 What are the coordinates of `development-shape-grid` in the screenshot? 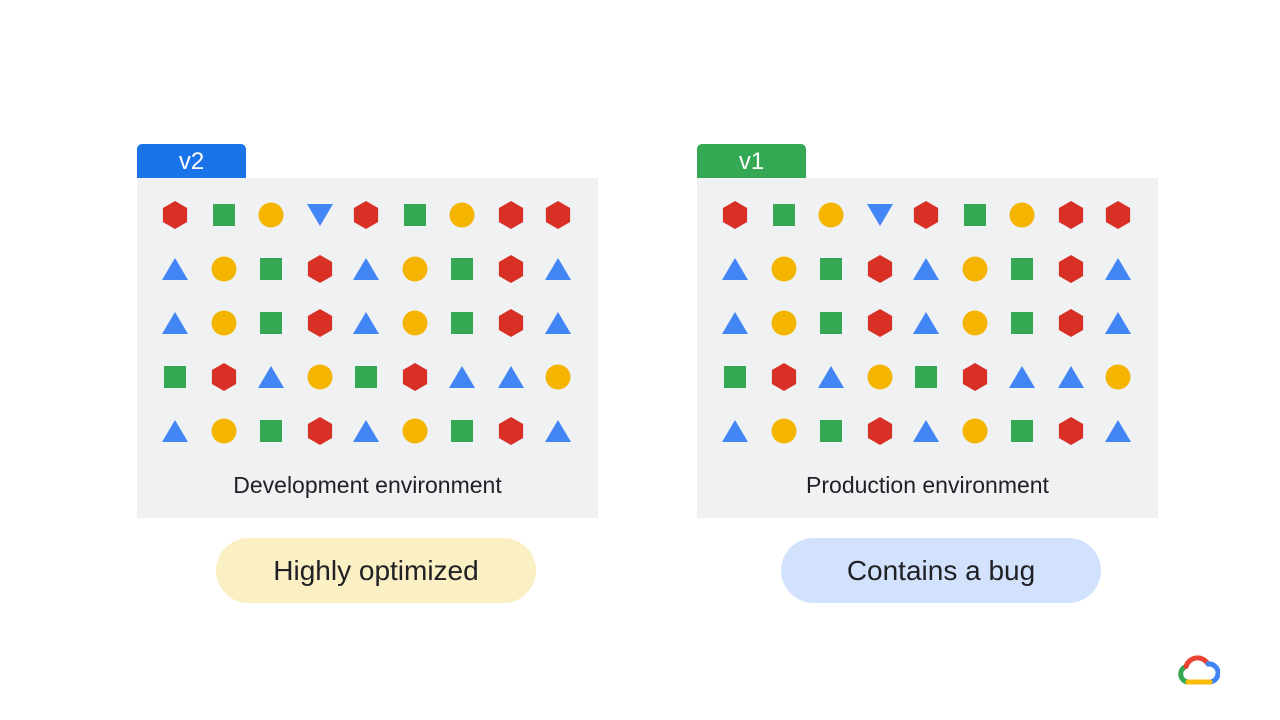 It's located at (366, 323).